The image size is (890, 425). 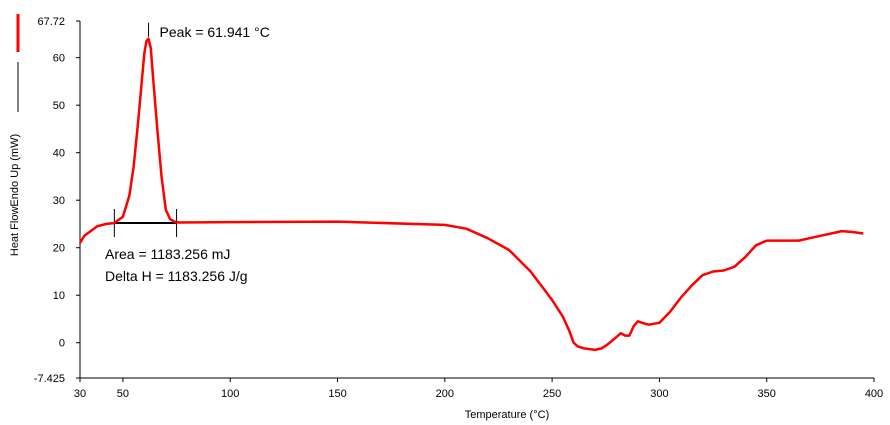 I want to click on y-axis-title: Heat FlowEndo Up (mW), so click(x=15, y=195).